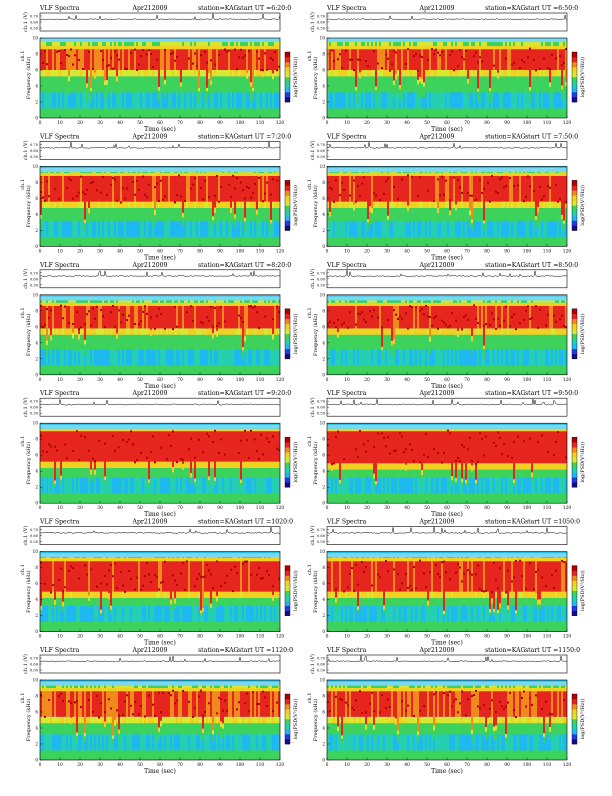 This screenshot has width=612, height=796. Describe the element at coordinates (240, 123) in the screenshot. I see `x-tick-label: 100` at that location.